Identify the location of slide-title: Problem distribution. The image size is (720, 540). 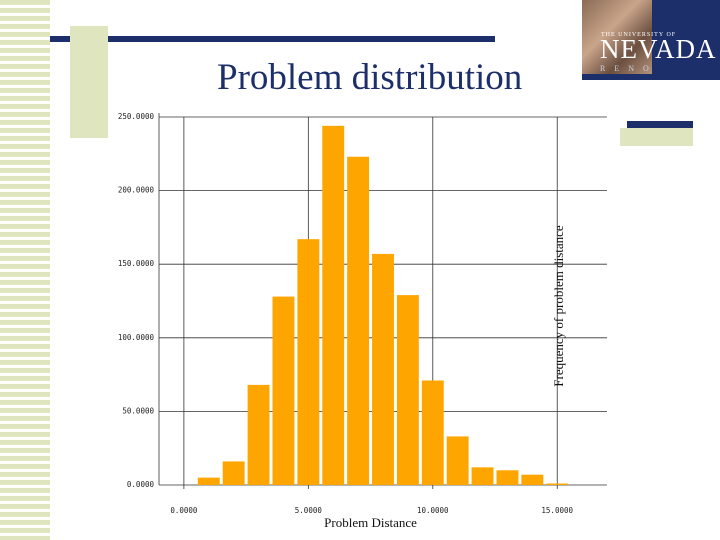
(370, 77).